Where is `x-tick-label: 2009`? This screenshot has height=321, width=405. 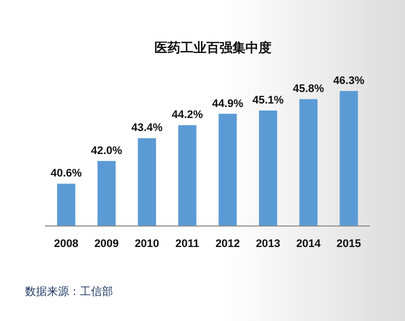
x-tick-label: 2009 is located at coordinates (106, 244).